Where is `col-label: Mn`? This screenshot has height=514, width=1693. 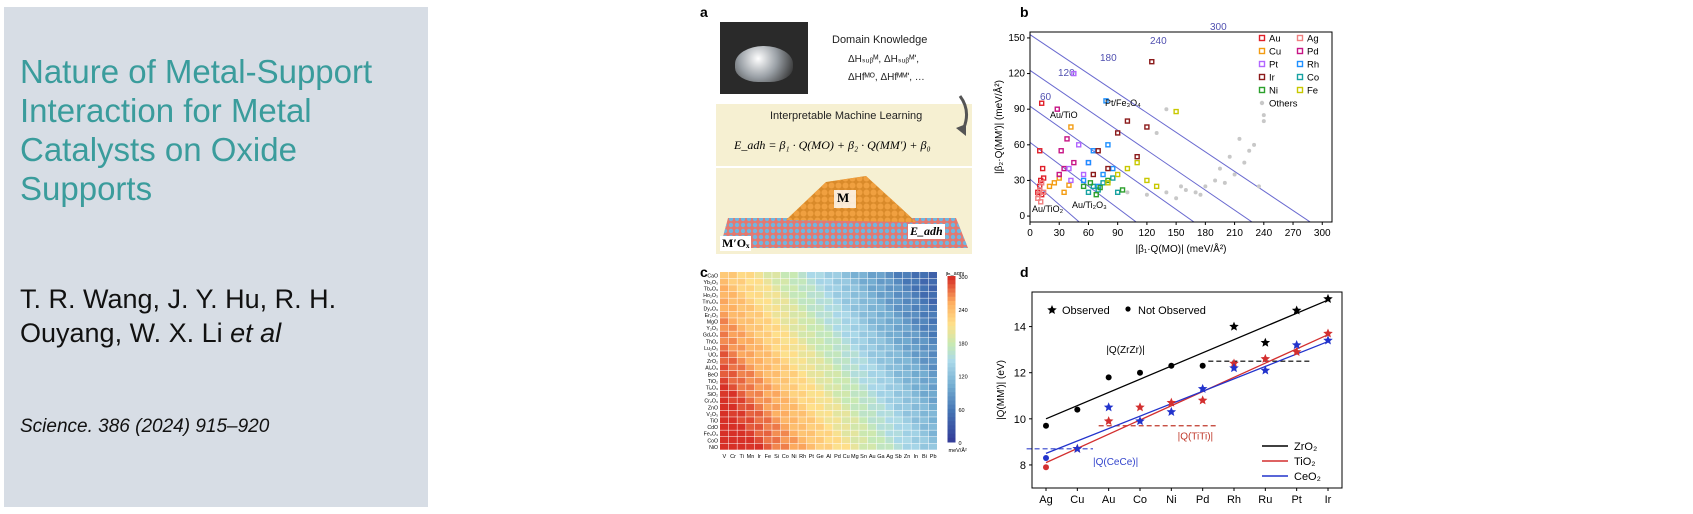 col-label: Mn is located at coordinates (751, 457).